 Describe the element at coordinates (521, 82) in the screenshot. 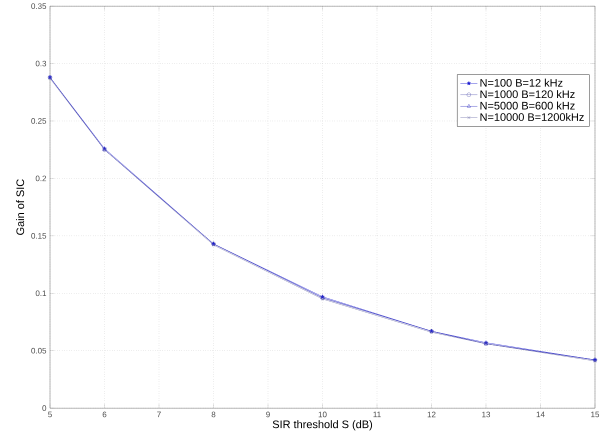

I see `legend-label: N=100 B=12 kHz` at that location.